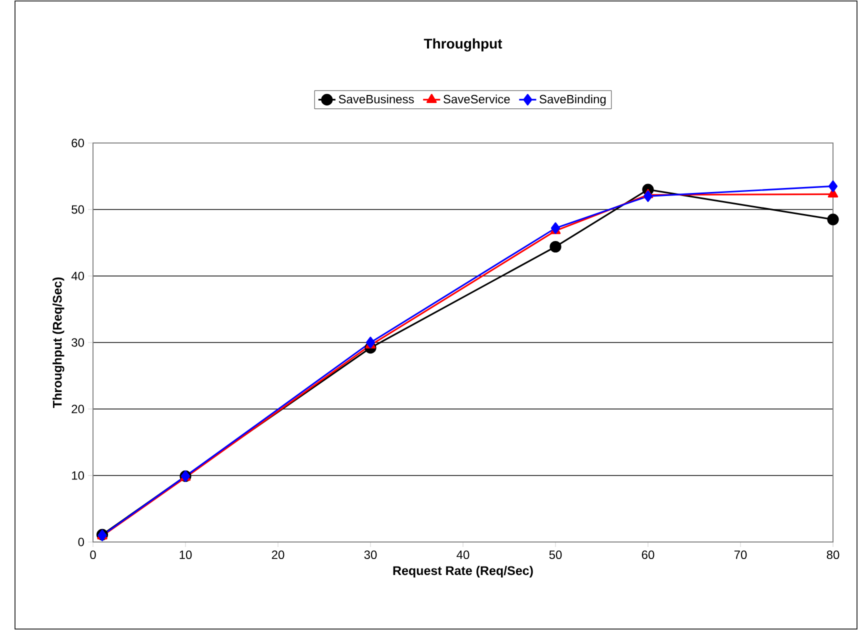 Image resolution: width=859 pixels, height=630 pixels. I want to click on legend-label: SaveService, so click(477, 99).